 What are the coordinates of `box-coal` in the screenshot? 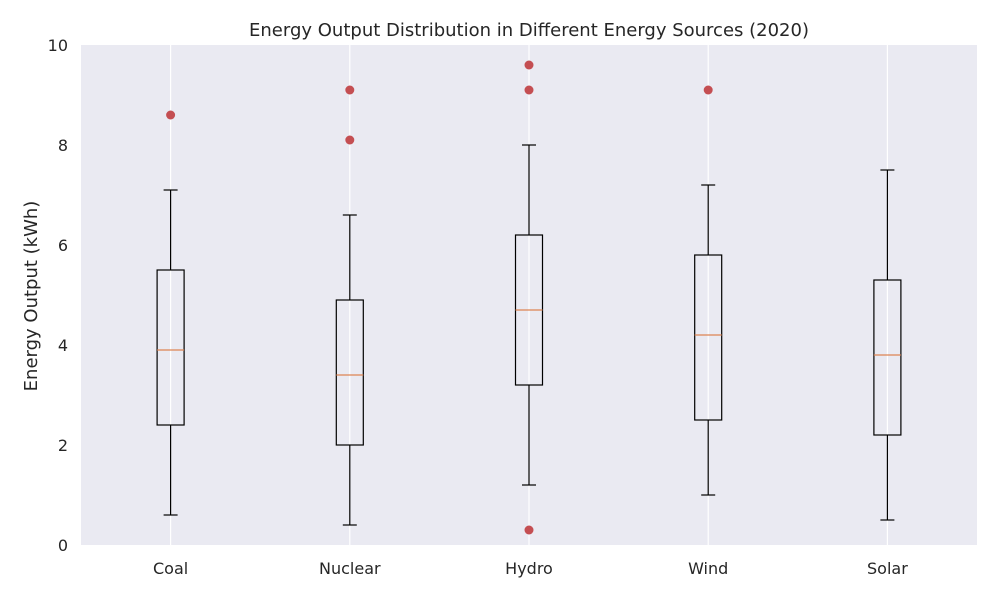 It's located at (170, 313).